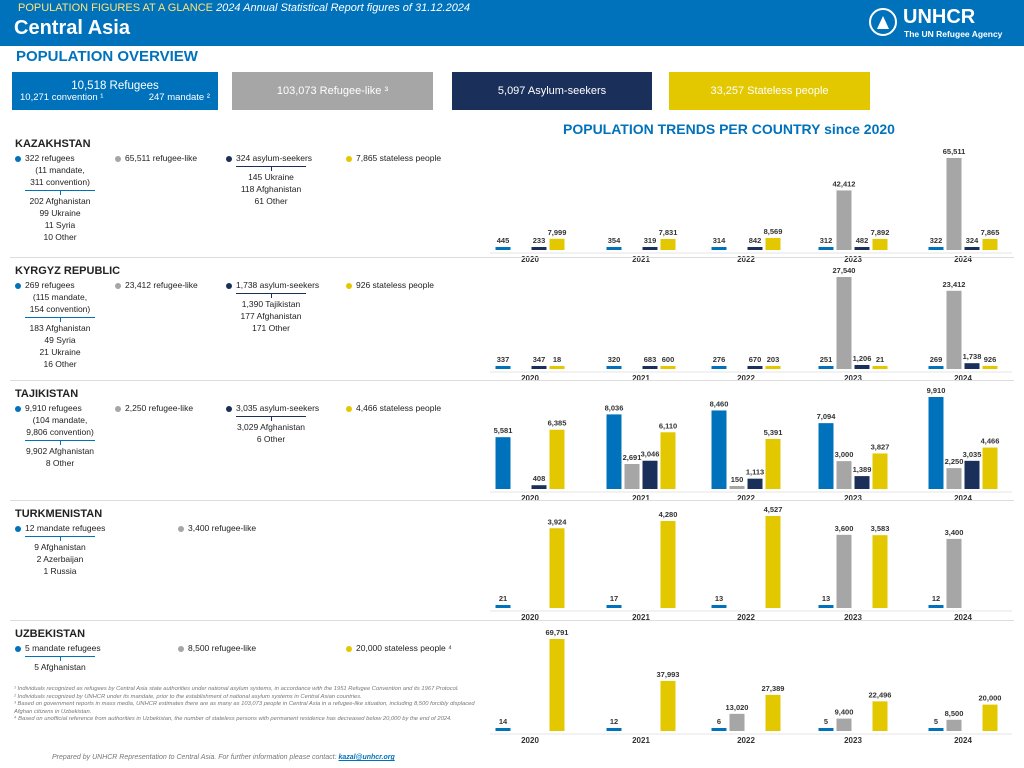 The width and height of the screenshot is (1024, 768). Describe the element at coordinates (60, 451) in the screenshot. I see `breakdown: 9,902 Afghanistan` at that location.